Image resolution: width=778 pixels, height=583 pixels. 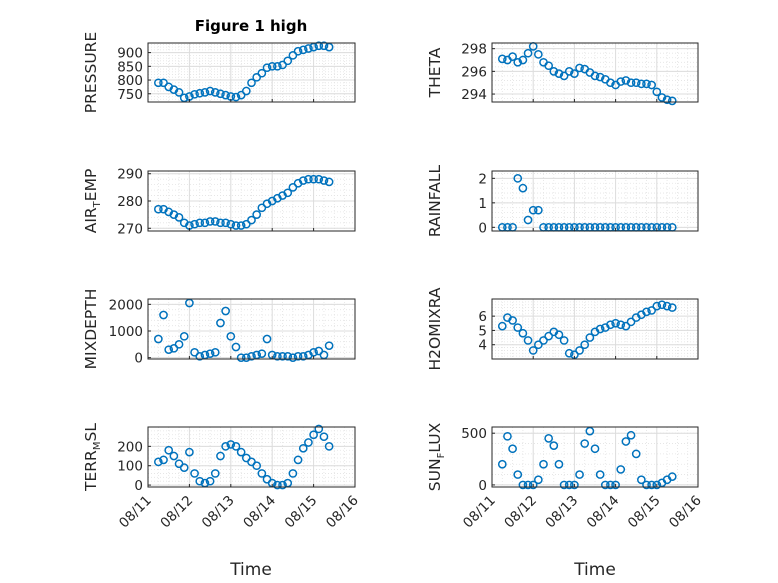 What do you see at coordinates (251, 26) in the screenshot?
I see `figure-title: Figure 1 high` at bounding box center [251, 26].